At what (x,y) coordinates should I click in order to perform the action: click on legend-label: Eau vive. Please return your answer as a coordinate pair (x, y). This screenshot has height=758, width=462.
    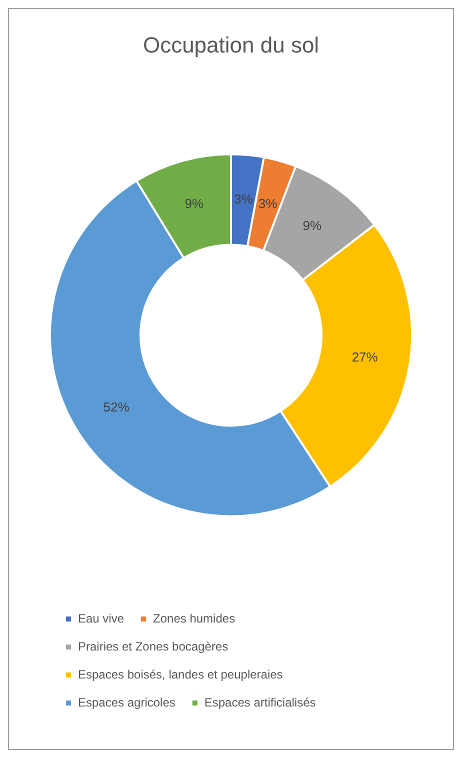
    Looking at the image, I should click on (101, 618).